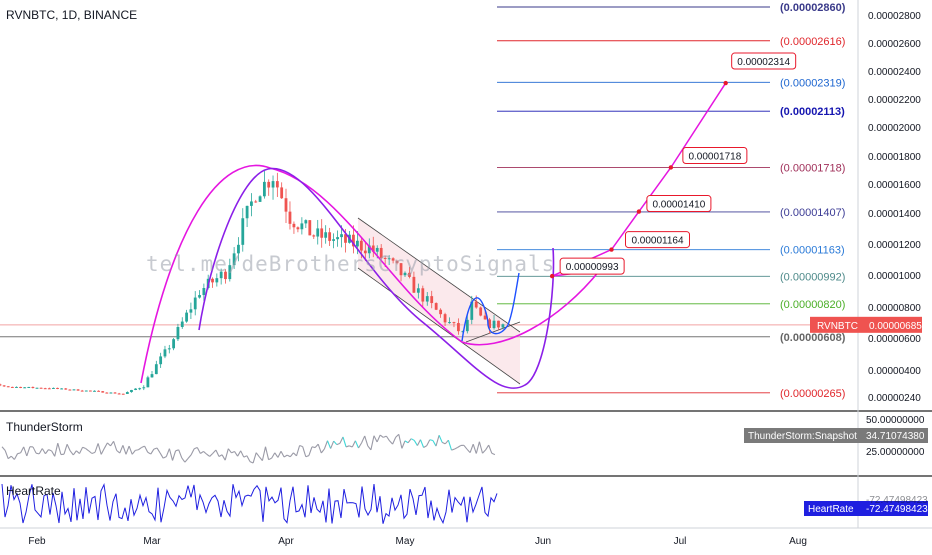 The width and height of the screenshot is (932, 555). Describe the element at coordinates (152, 541) in the screenshot. I see `x-tick-label: Mar` at that location.